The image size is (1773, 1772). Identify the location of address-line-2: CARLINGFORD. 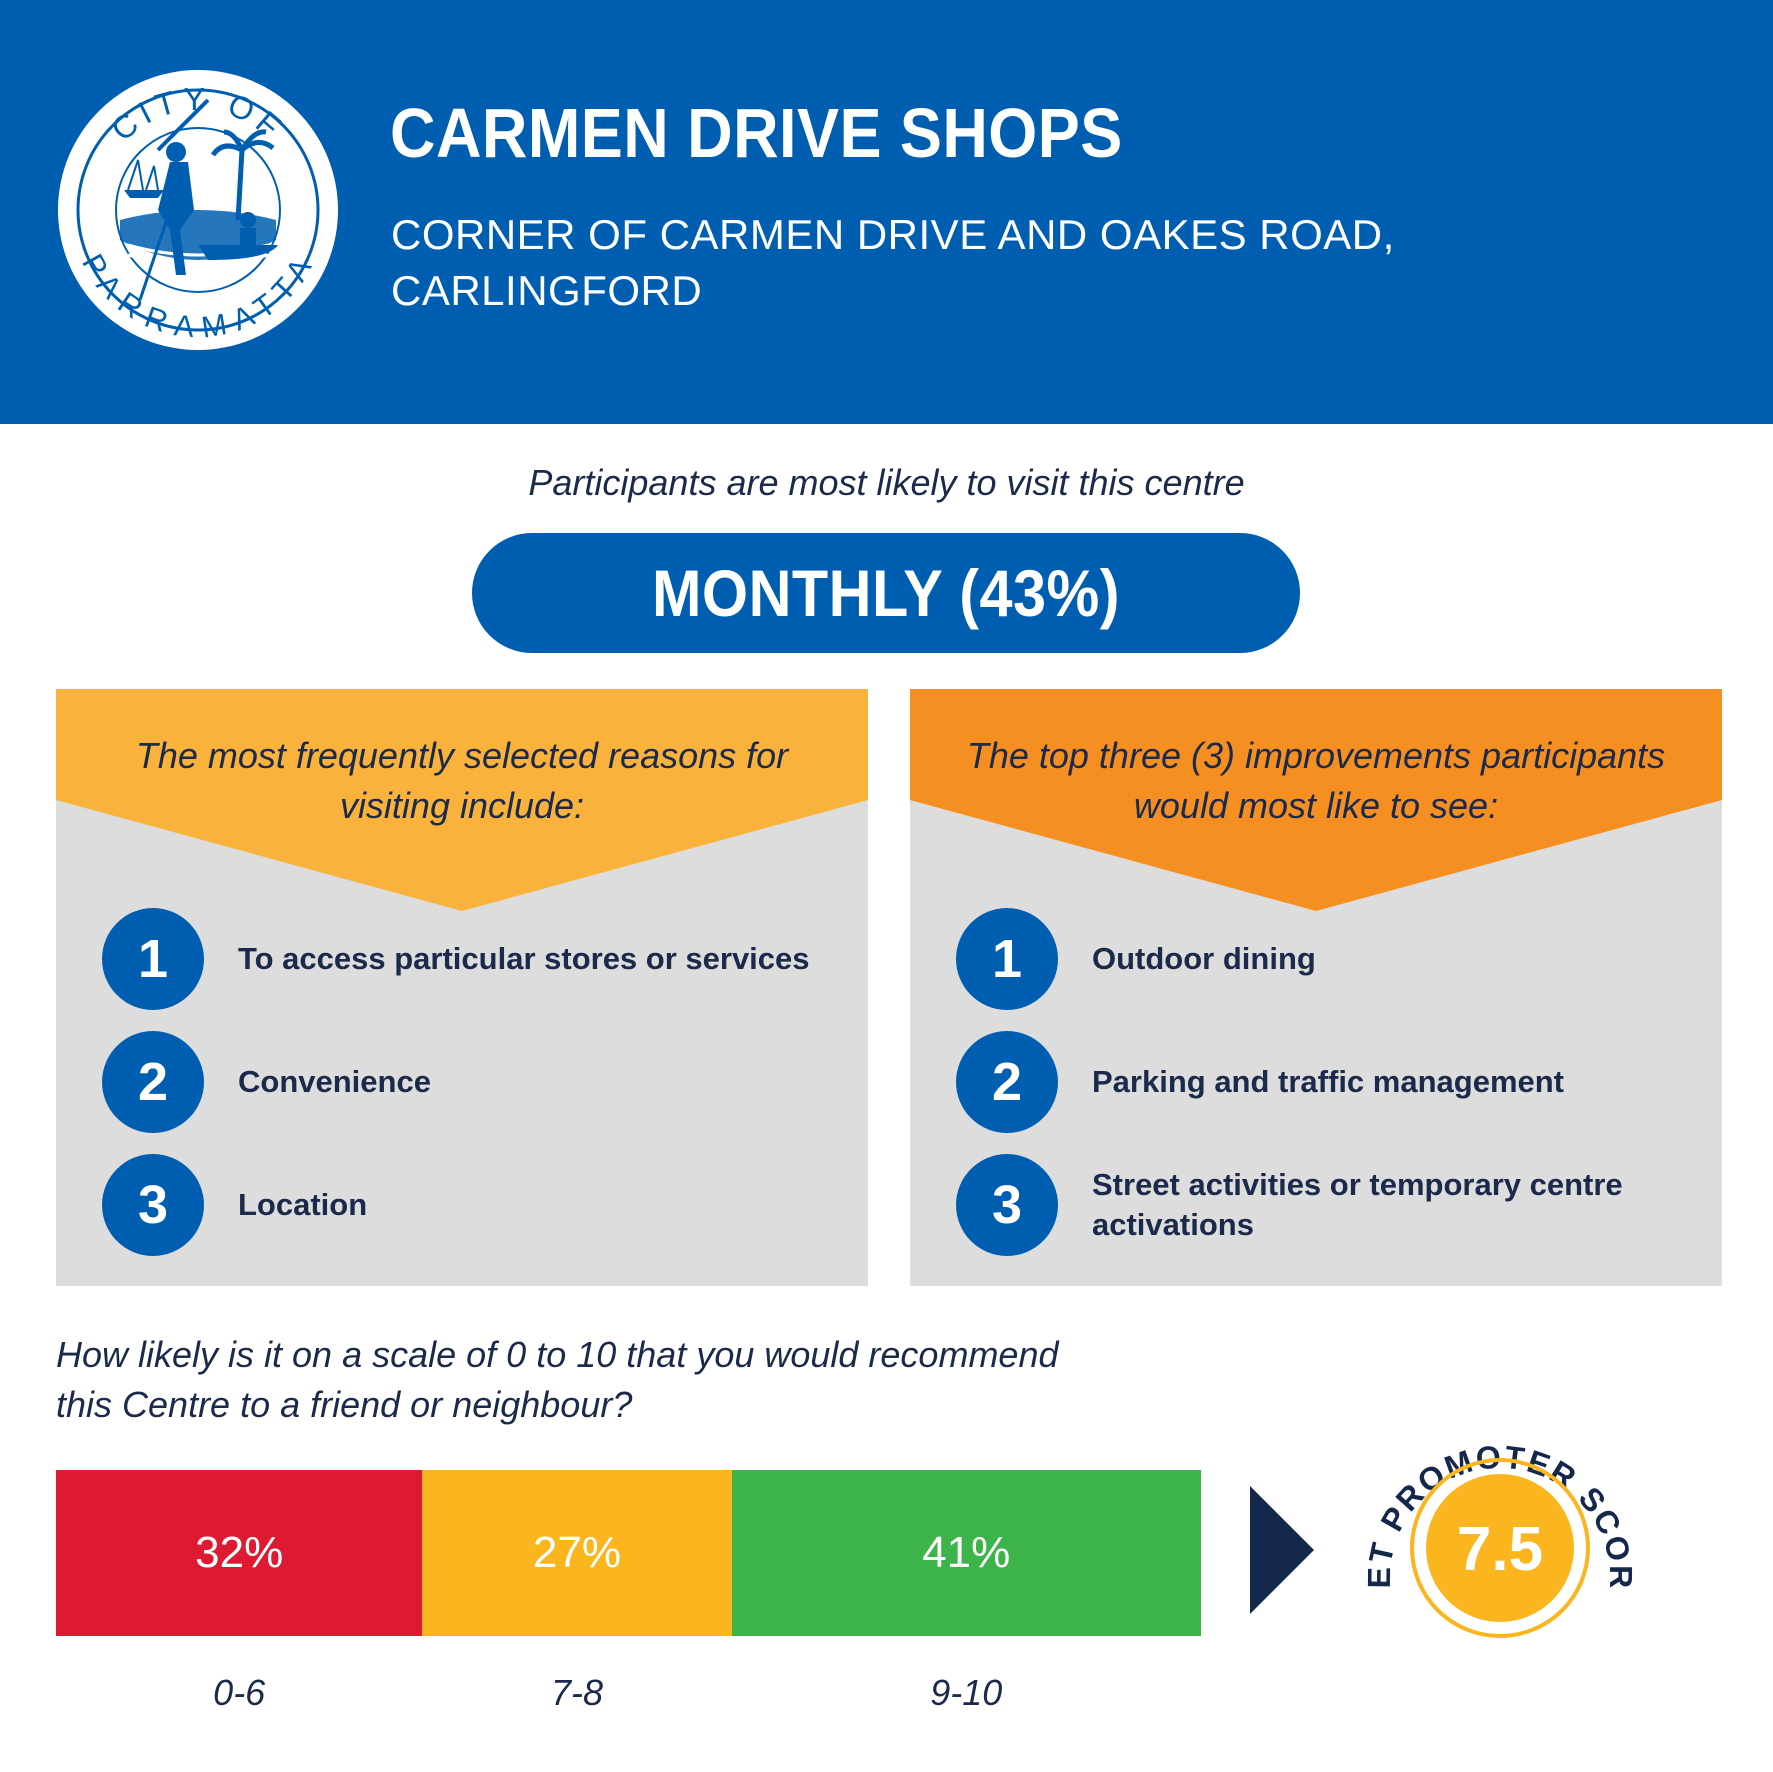
(547, 290).